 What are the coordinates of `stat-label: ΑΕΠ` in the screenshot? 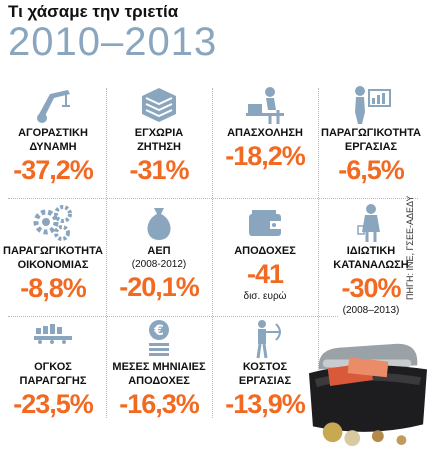 It's located at (159, 251).